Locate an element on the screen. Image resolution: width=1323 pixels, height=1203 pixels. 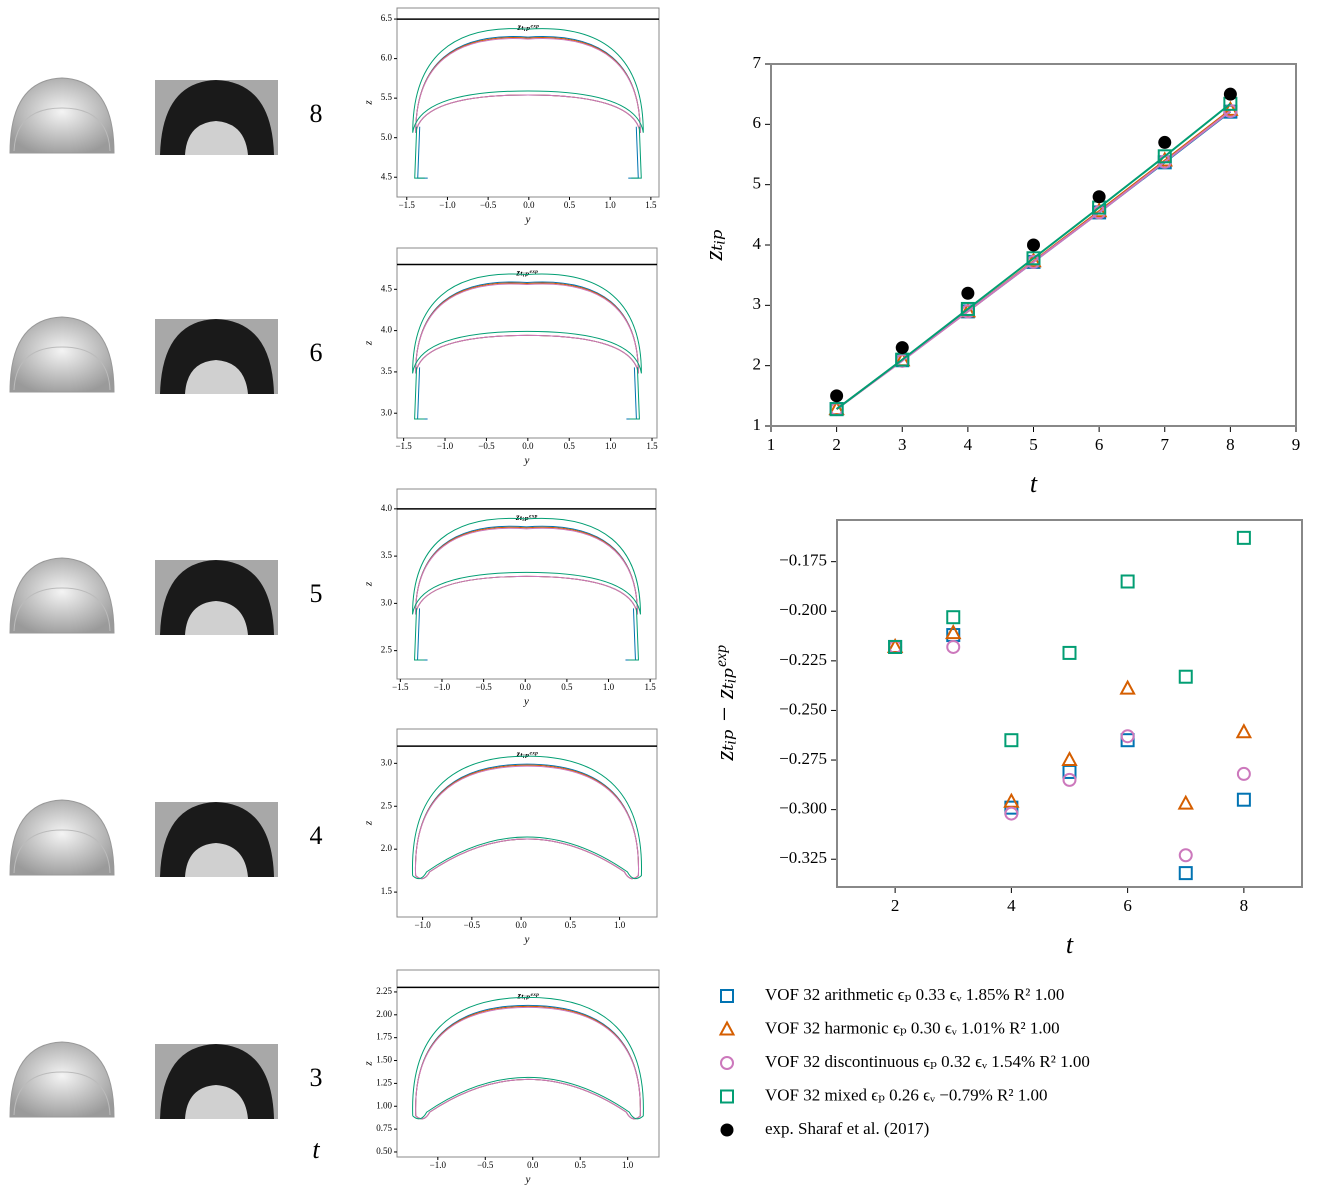
x-axis-label: t is located at coordinates (1070, 944).